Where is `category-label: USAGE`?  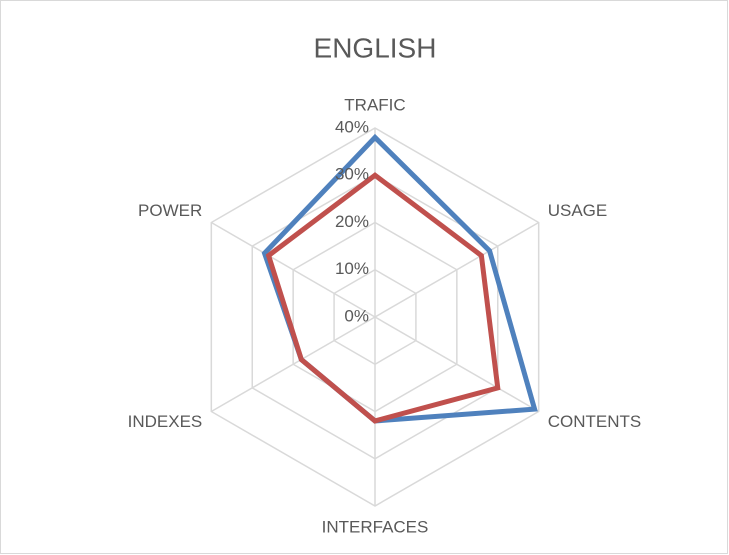
category-label: USAGE is located at coordinates (578, 210).